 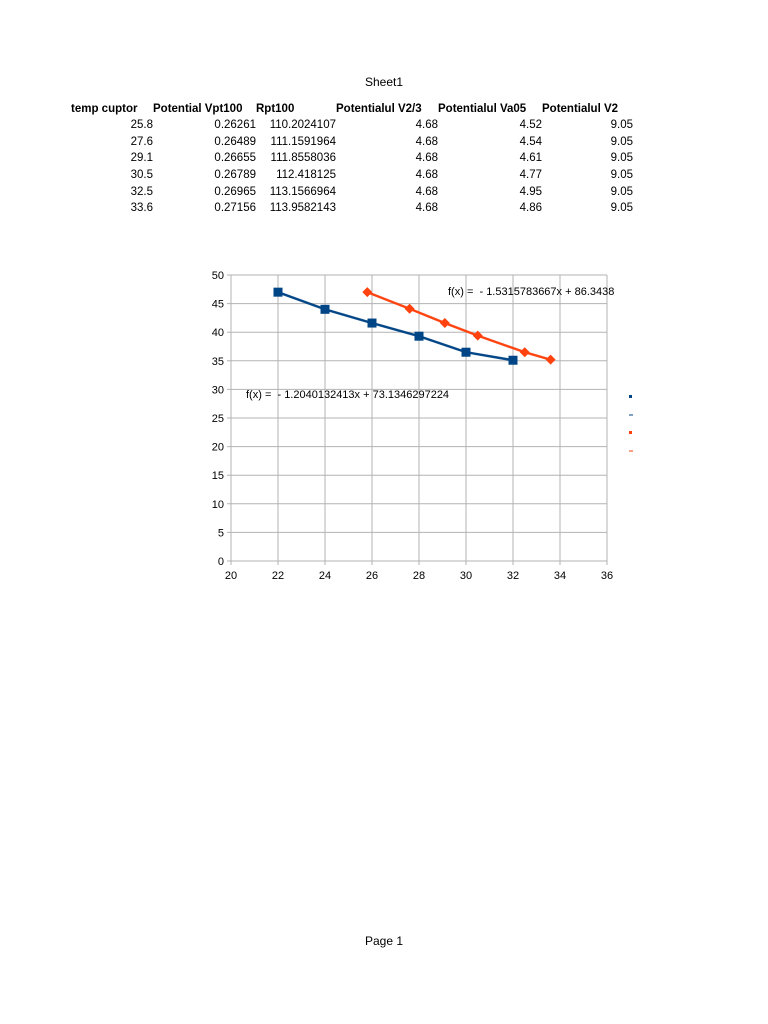 What do you see at coordinates (235, 208) in the screenshot?
I see `table-cell: 0.27156` at bounding box center [235, 208].